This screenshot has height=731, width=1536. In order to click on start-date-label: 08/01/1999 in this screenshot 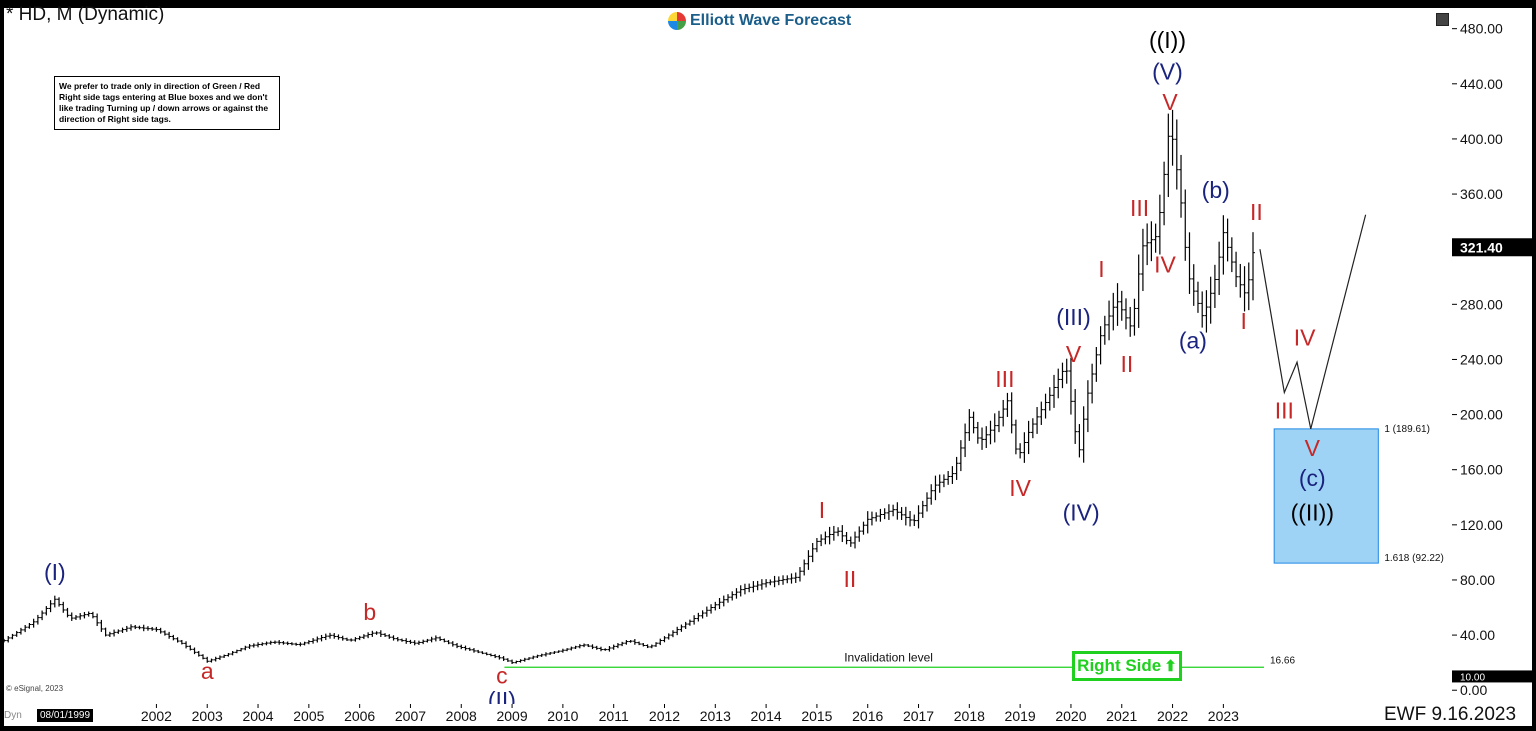, I will do `click(65, 715)`.